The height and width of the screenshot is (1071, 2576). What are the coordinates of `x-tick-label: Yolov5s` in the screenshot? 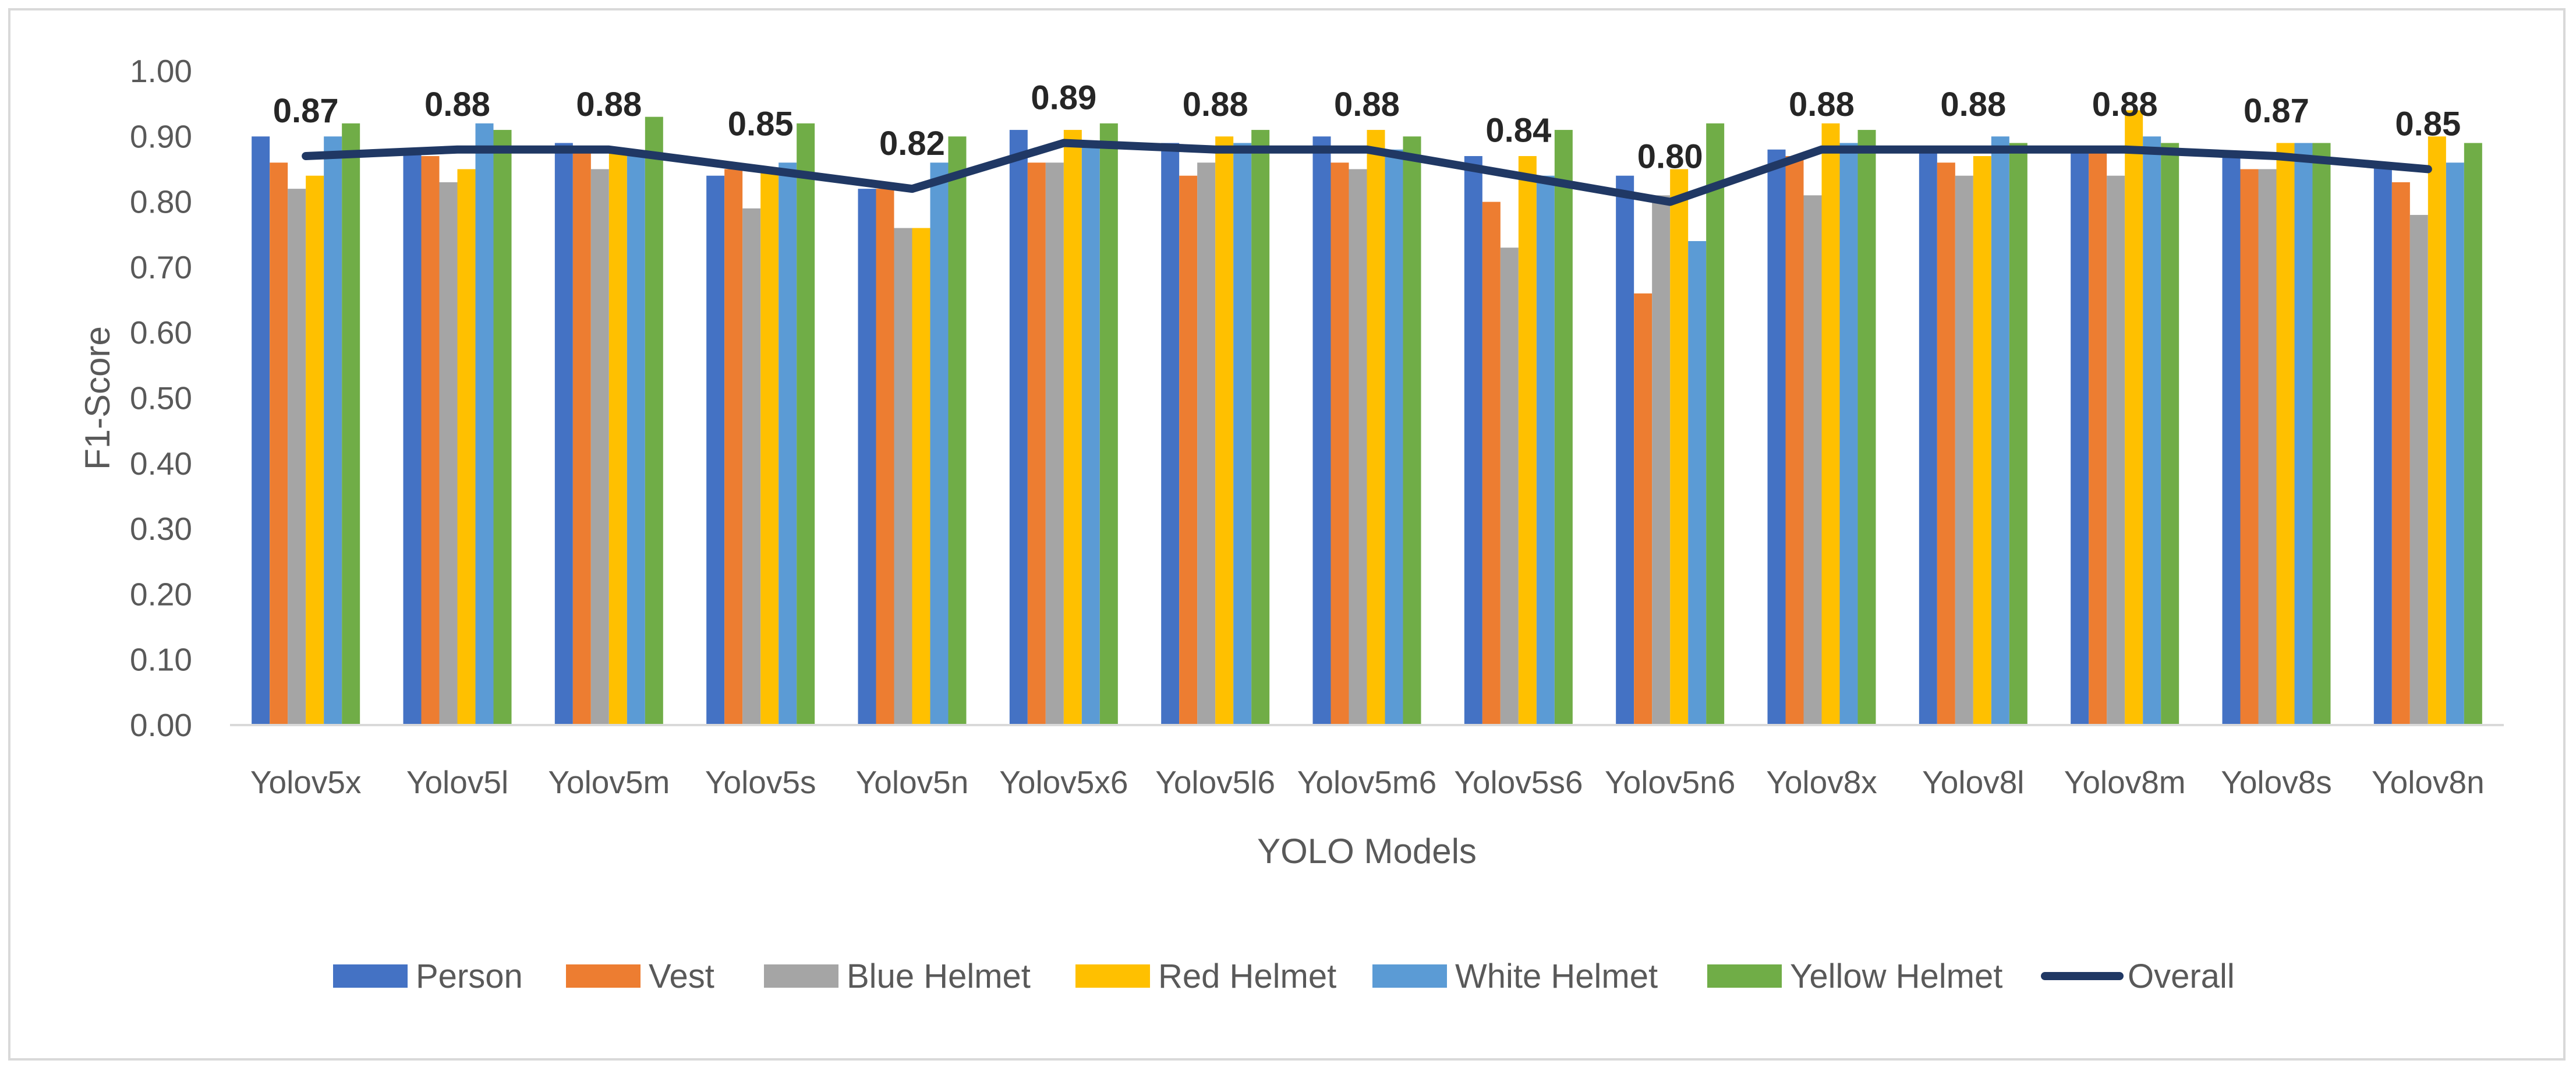 It's located at (760, 782).